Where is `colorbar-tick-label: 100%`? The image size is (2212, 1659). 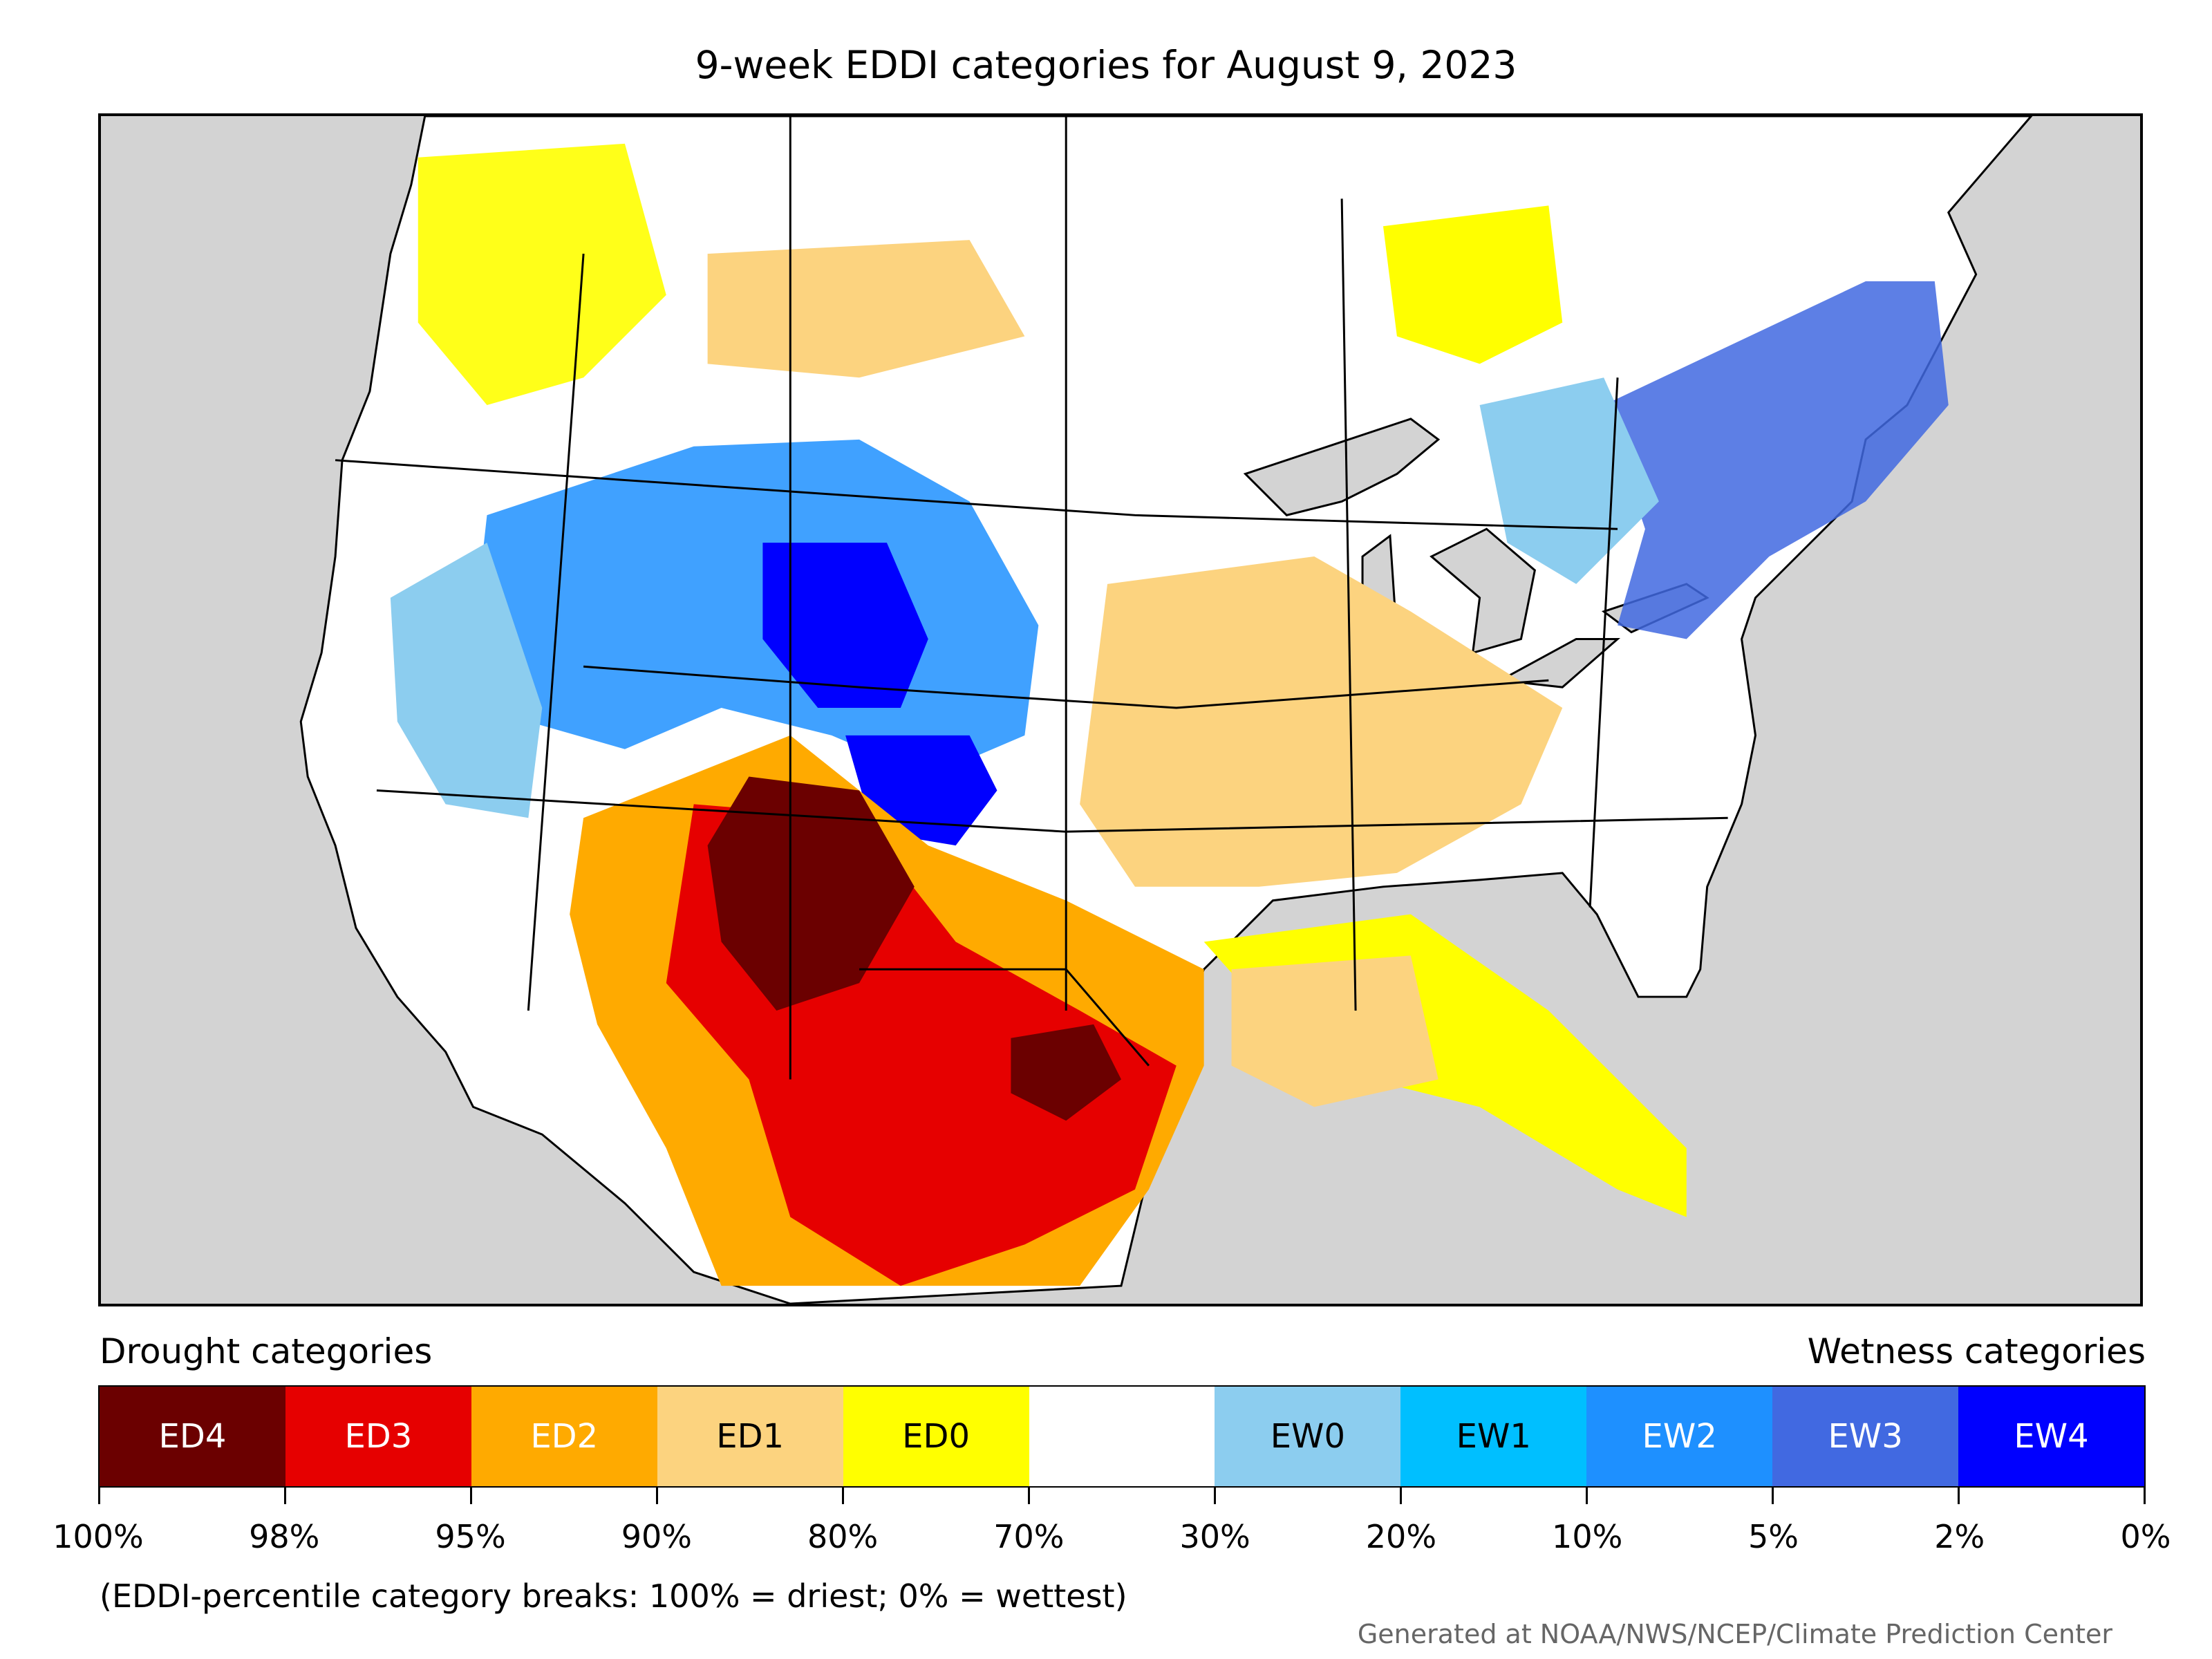
colorbar-tick-label: 100% is located at coordinates (99, 1536).